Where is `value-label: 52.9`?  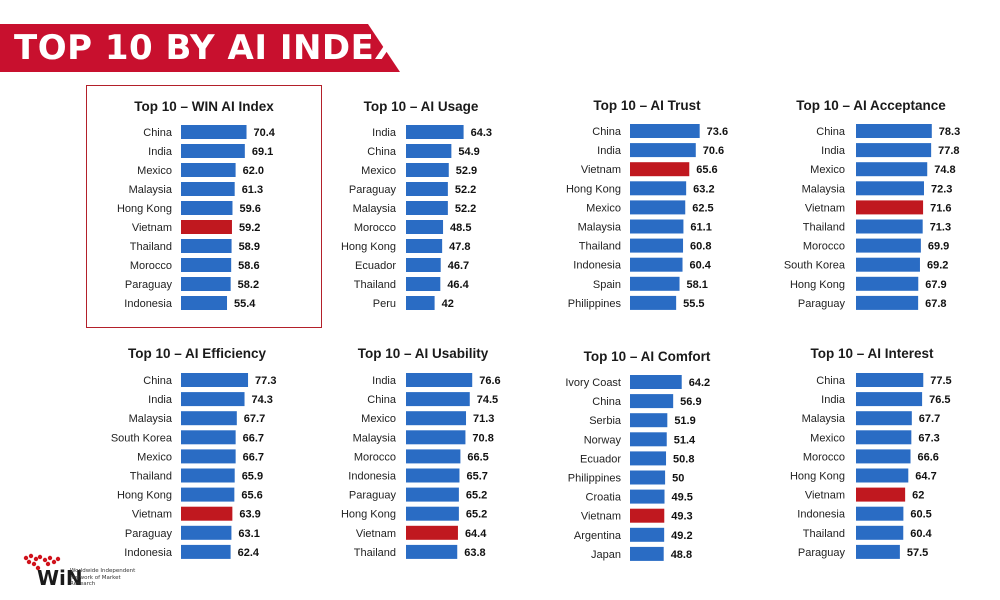
value-label: 52.9 is located at coordinates (466, 171).